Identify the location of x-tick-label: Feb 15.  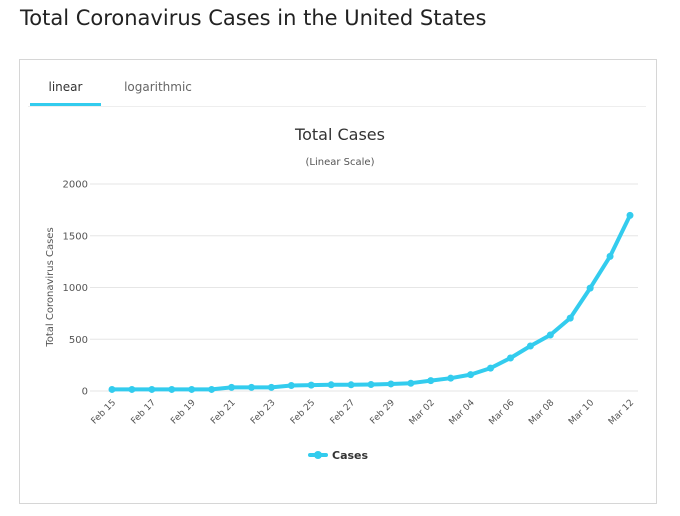
(104, 412).